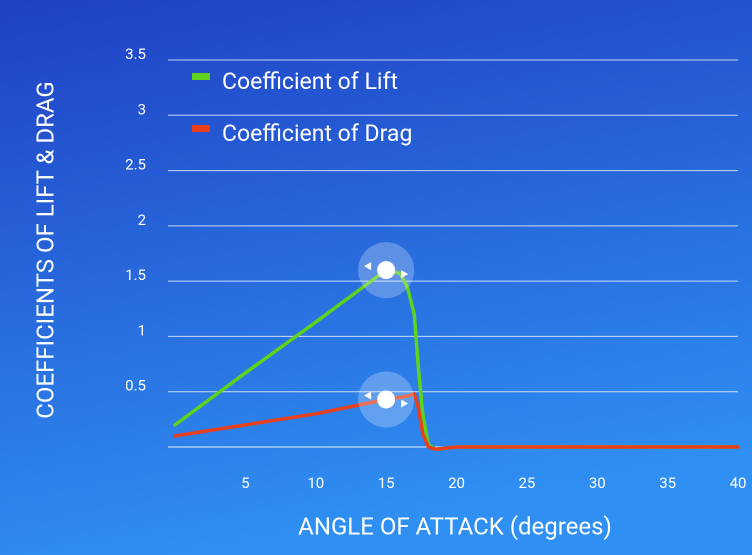 This screenshot has width=752, height=555. What do you see at coordinates (597, 483) in the screenshot?
I see `x-tick-label: 30` at bounding box center [597, 483].